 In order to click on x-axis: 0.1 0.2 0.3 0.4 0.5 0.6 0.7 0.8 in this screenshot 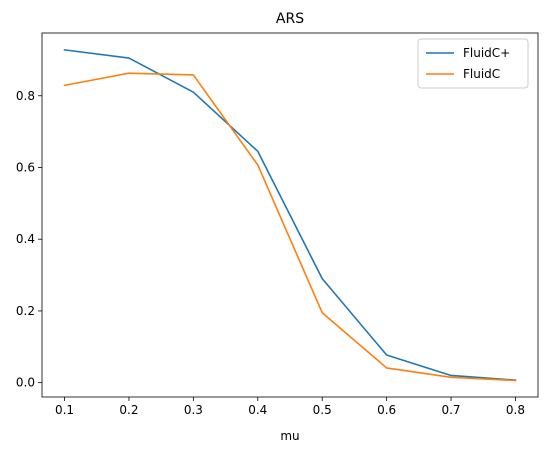, I will do `click(290, 407)`.